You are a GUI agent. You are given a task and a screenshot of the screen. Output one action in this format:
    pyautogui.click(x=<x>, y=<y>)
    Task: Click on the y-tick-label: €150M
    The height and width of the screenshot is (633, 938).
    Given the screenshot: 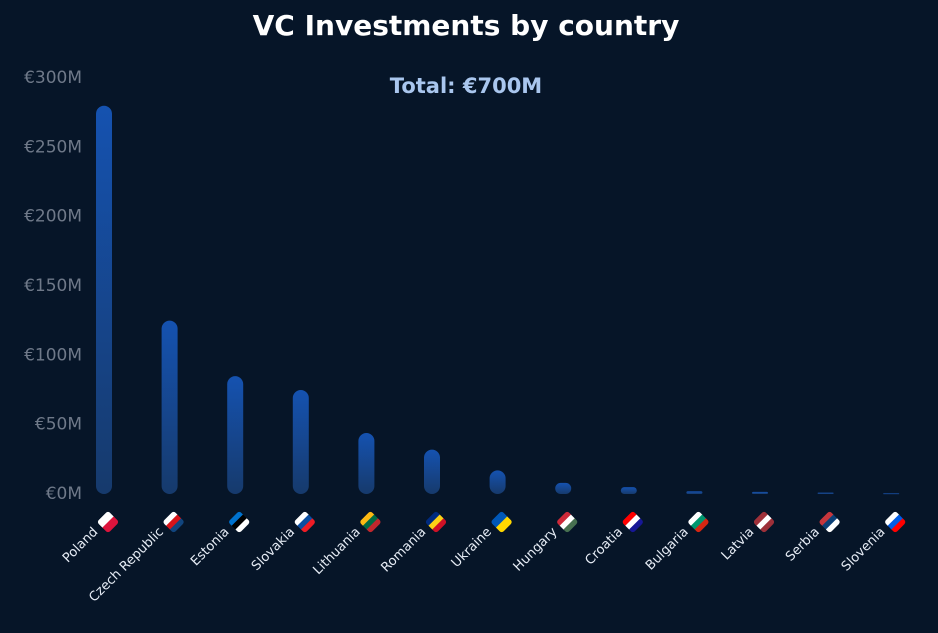 What is the action you would take?
    pyautogui.click(x=53, y=286)
    